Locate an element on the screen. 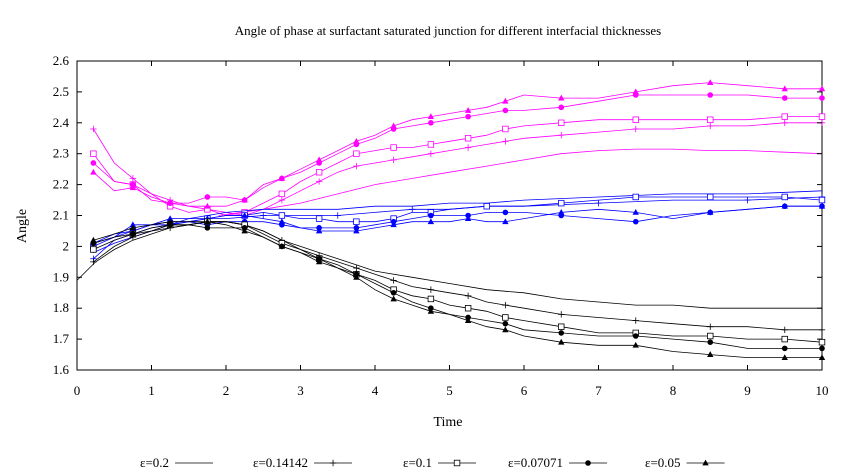  legend-item: ε=0.07071 is located at coordinates (558, 462).